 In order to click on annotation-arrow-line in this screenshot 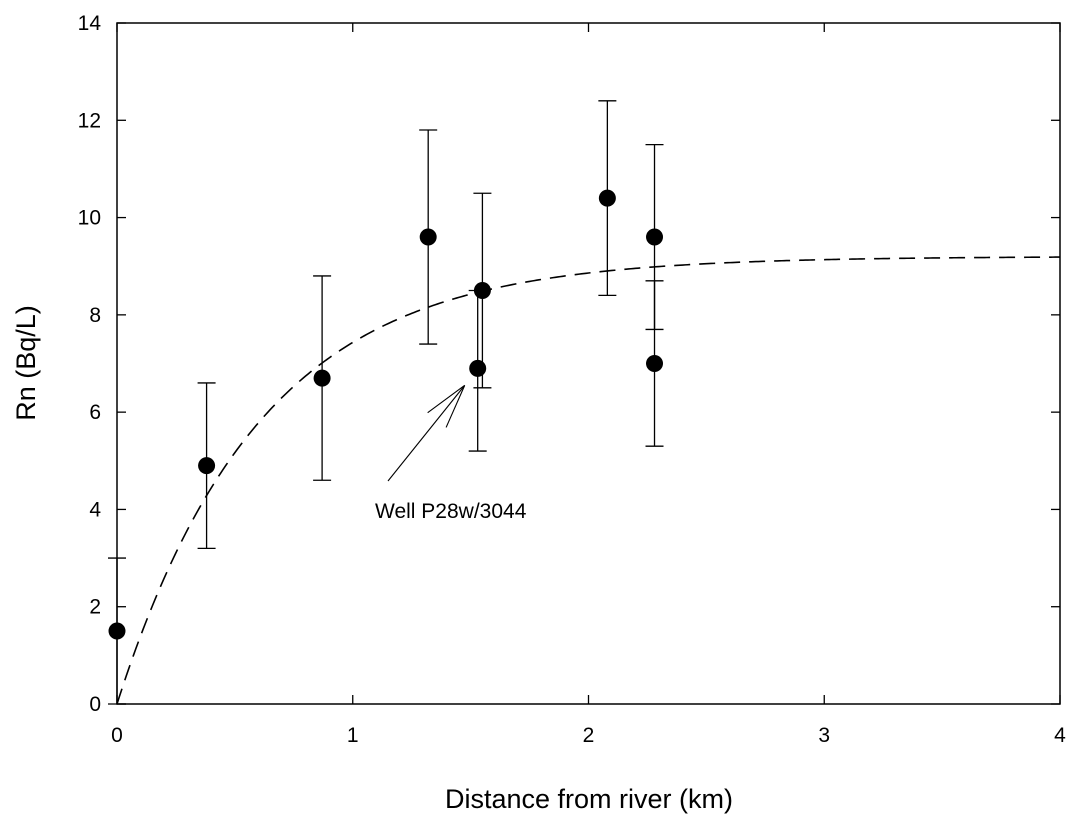, I will do `click(426, 433)`.